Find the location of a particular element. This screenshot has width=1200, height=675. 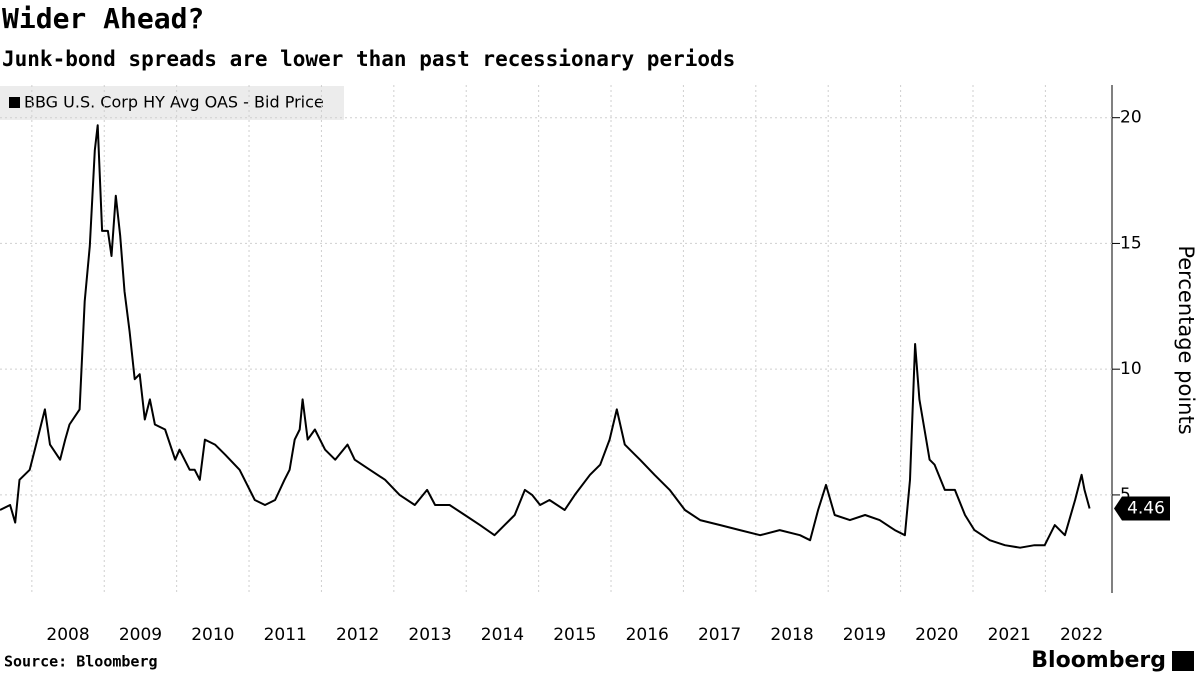

brand: Bloomberg is located at coordinates (1098, 660).